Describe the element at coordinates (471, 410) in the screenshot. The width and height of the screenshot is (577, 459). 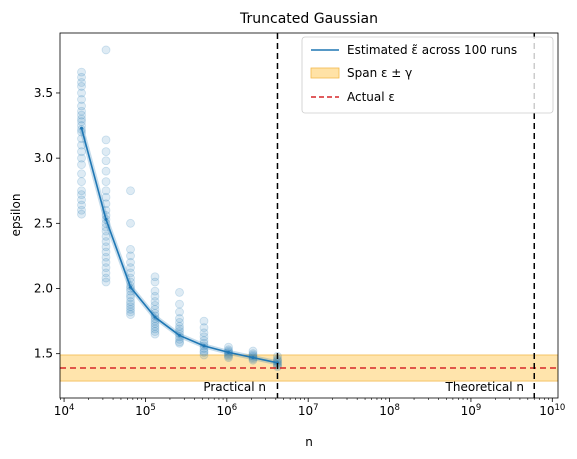
I see `x-tick-label: 10⁹` at that location.